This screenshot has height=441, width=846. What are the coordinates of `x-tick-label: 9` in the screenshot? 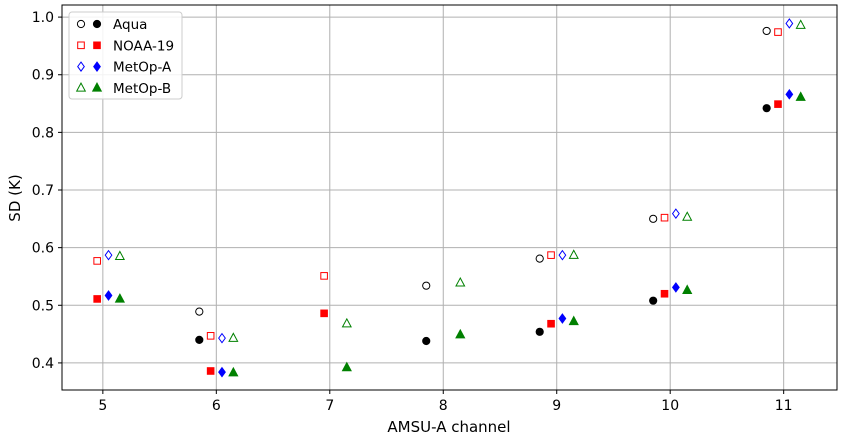 It's located at (556, 406).